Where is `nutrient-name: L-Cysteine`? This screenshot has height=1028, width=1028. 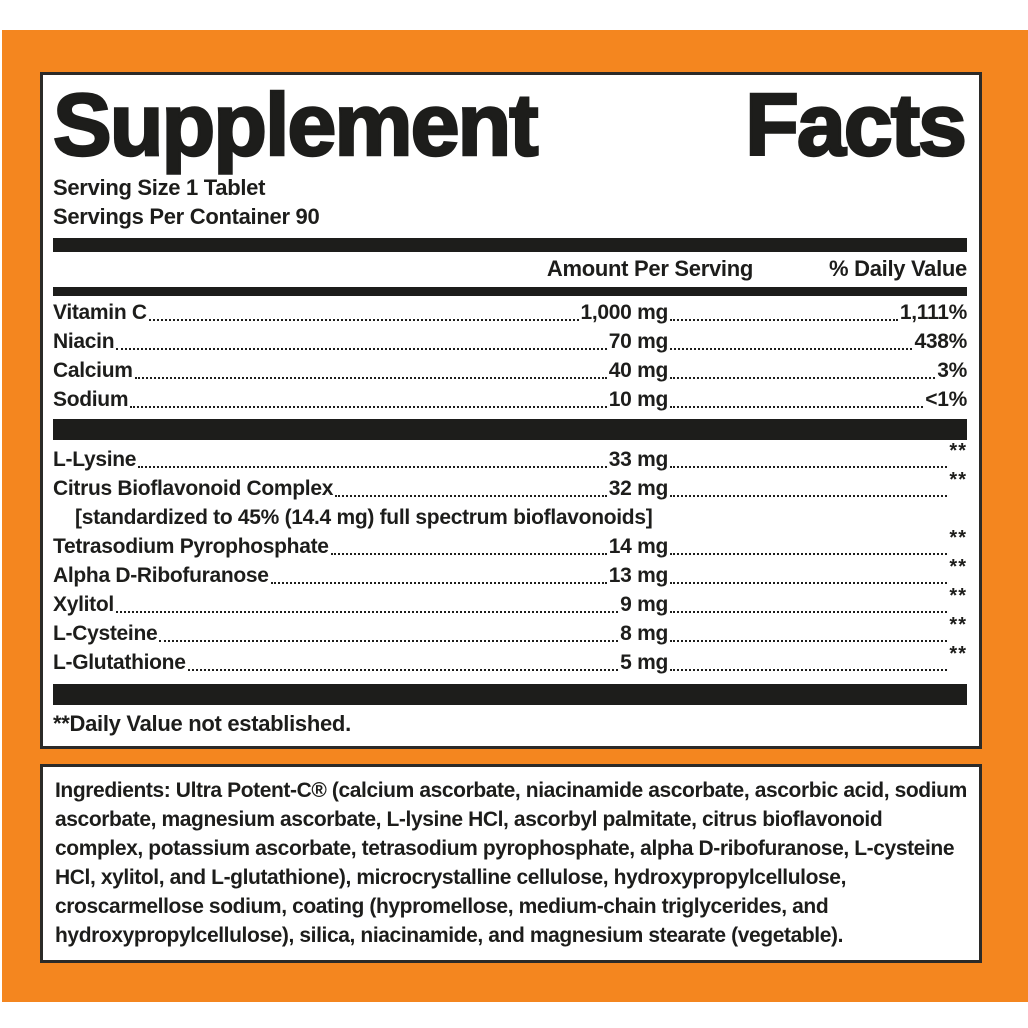 nutrient-name: L-Cysteine is located at coordinates (105, 633).